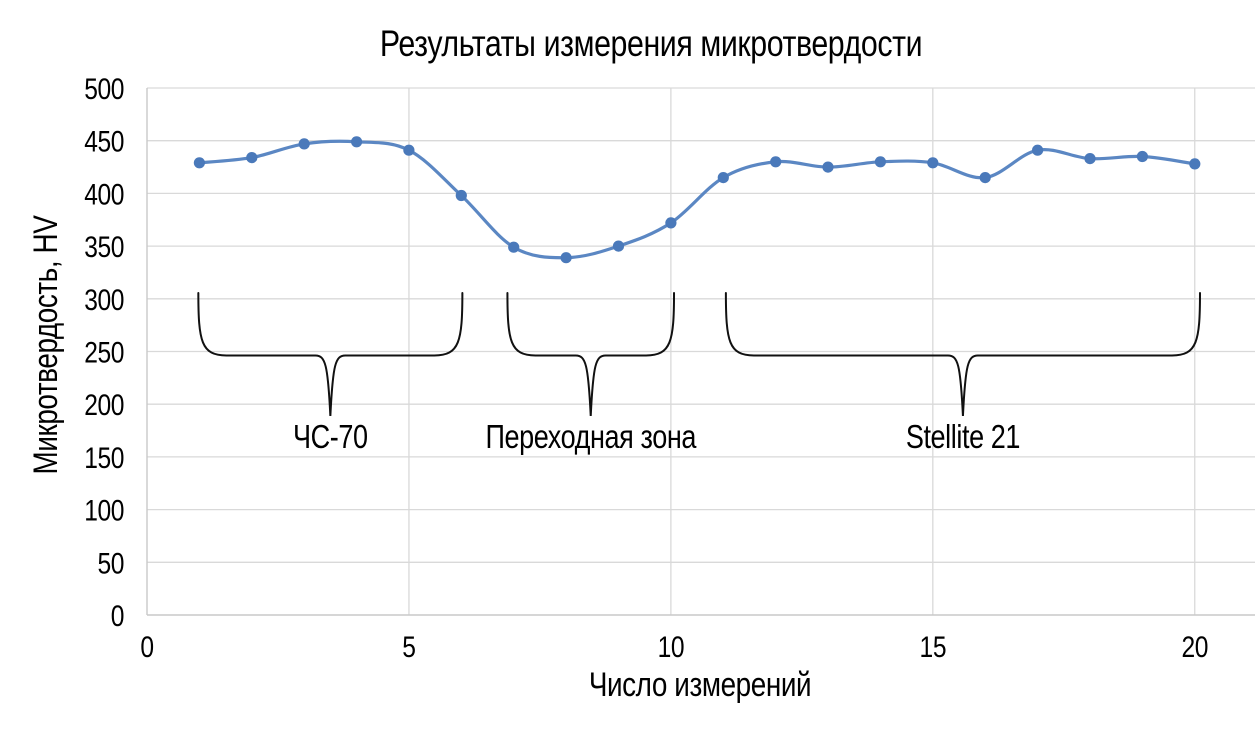 The image size is (1257, 734). Describe the element at coordinates (330, 438) in the screenshot. I see `brace-label: ЧС-70` at that location.